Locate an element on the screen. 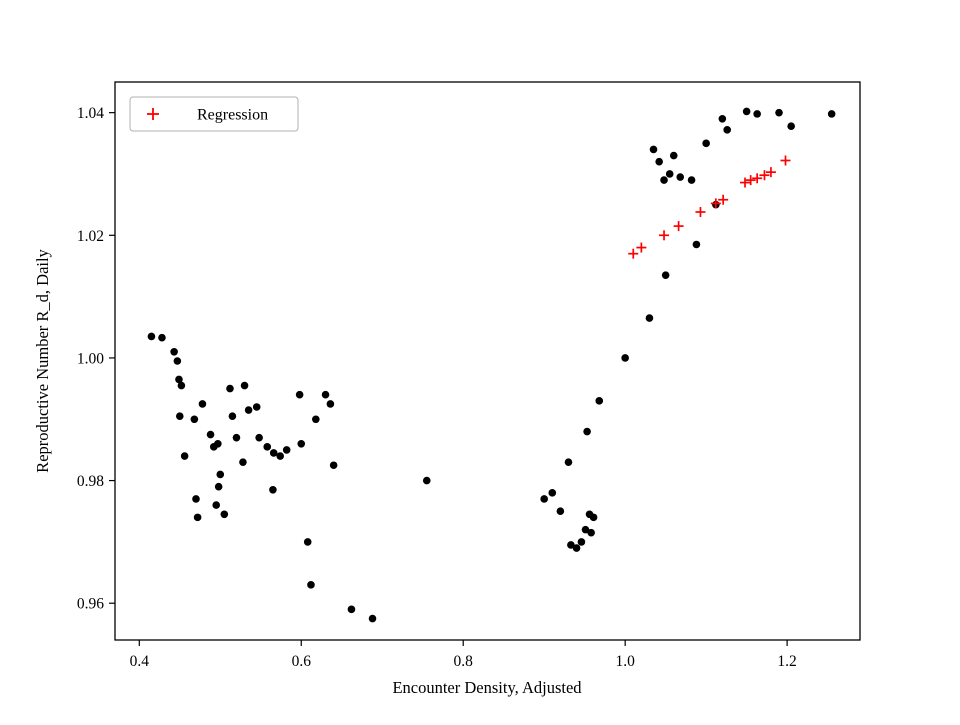 Image resolution: width=960 pixels, height=725 pixels. legend: Regression is located at coordinates (214, 114).